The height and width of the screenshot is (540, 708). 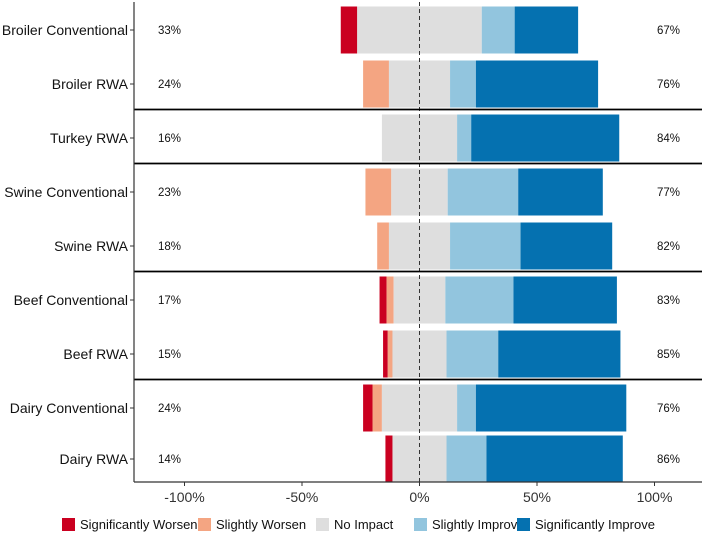 What do you see at coordinates (668, 193) in the screenshot?
I see `right-percent-label: 77%` at bounding box center [668, 193].